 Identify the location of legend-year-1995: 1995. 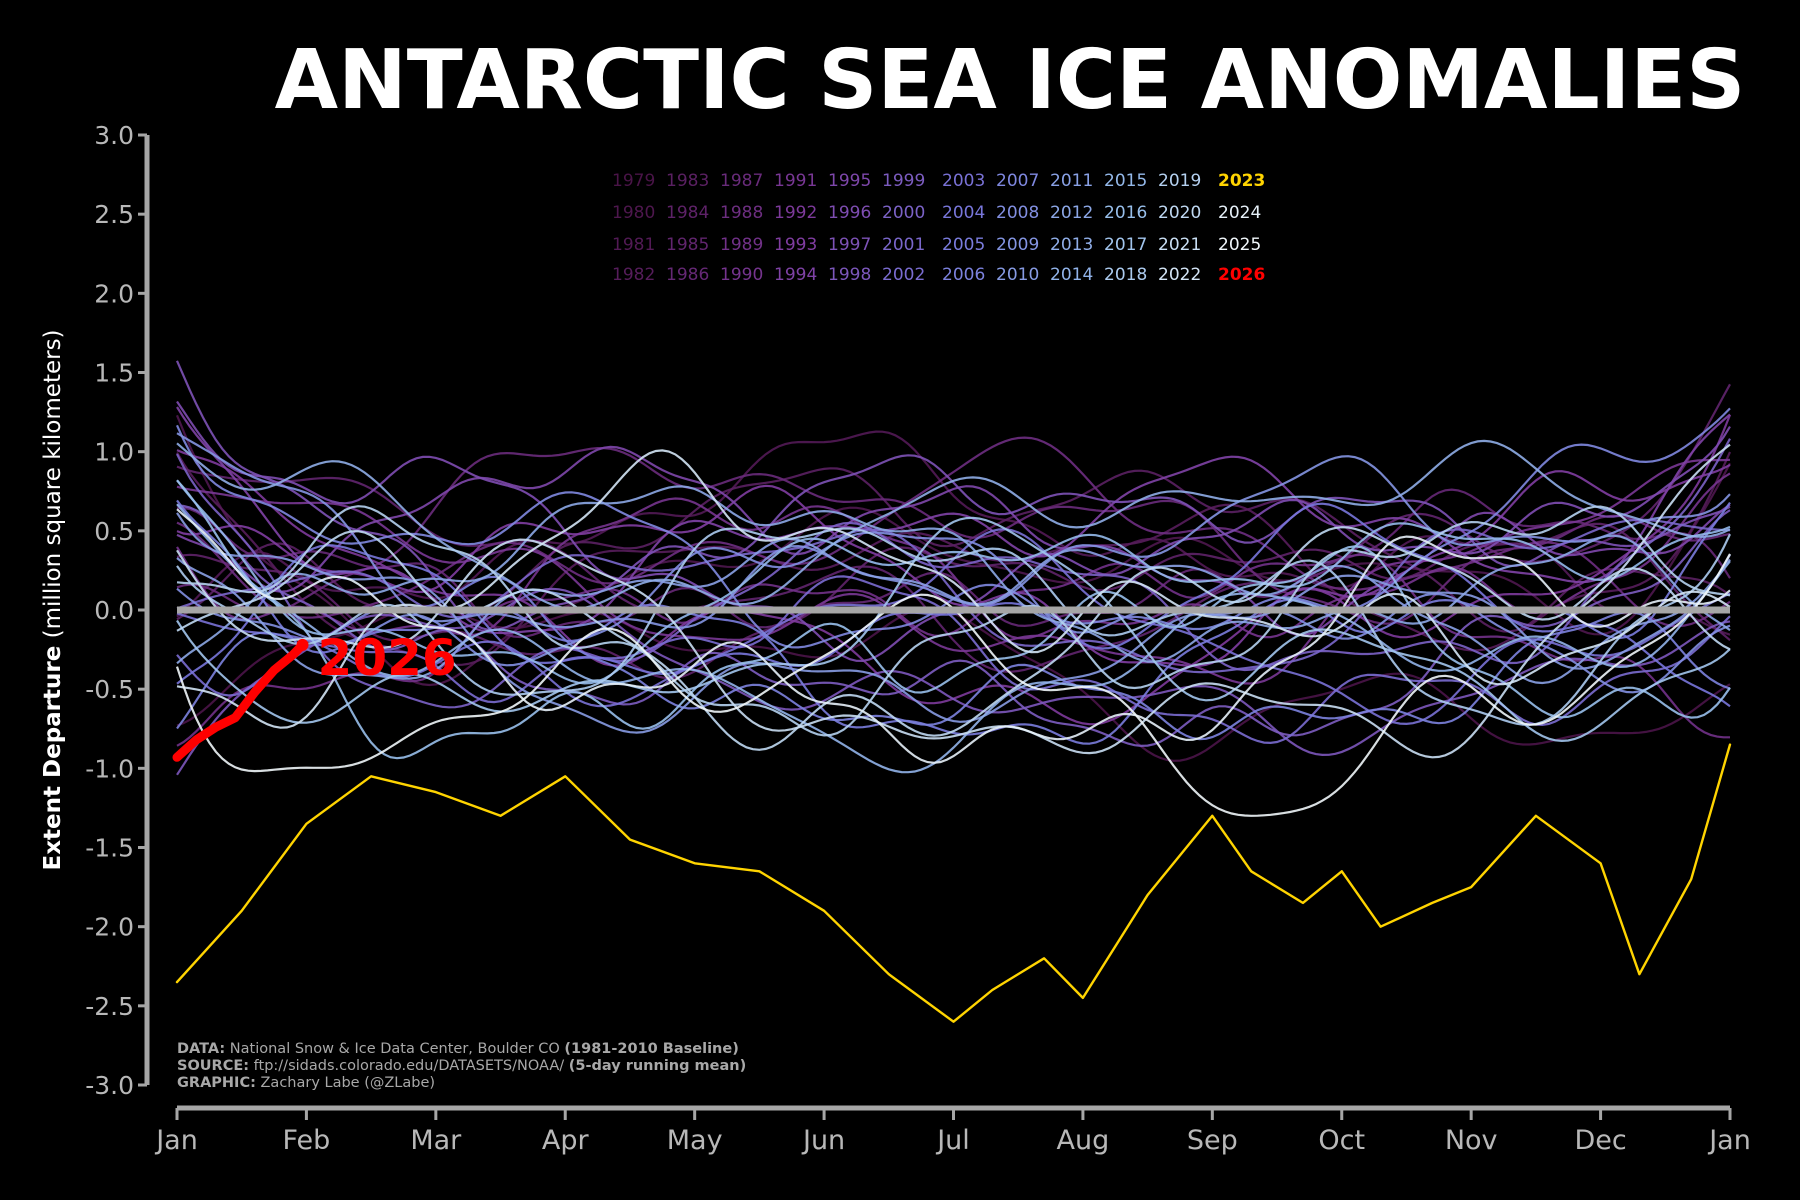
(849, 181).